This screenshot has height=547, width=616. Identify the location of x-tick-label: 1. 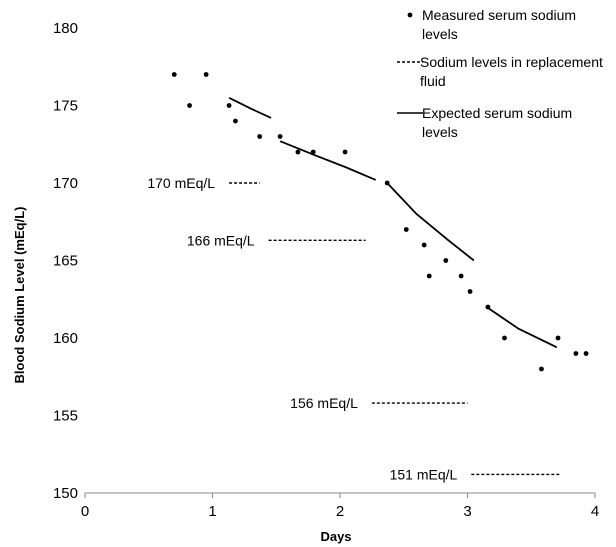
(212, 511).